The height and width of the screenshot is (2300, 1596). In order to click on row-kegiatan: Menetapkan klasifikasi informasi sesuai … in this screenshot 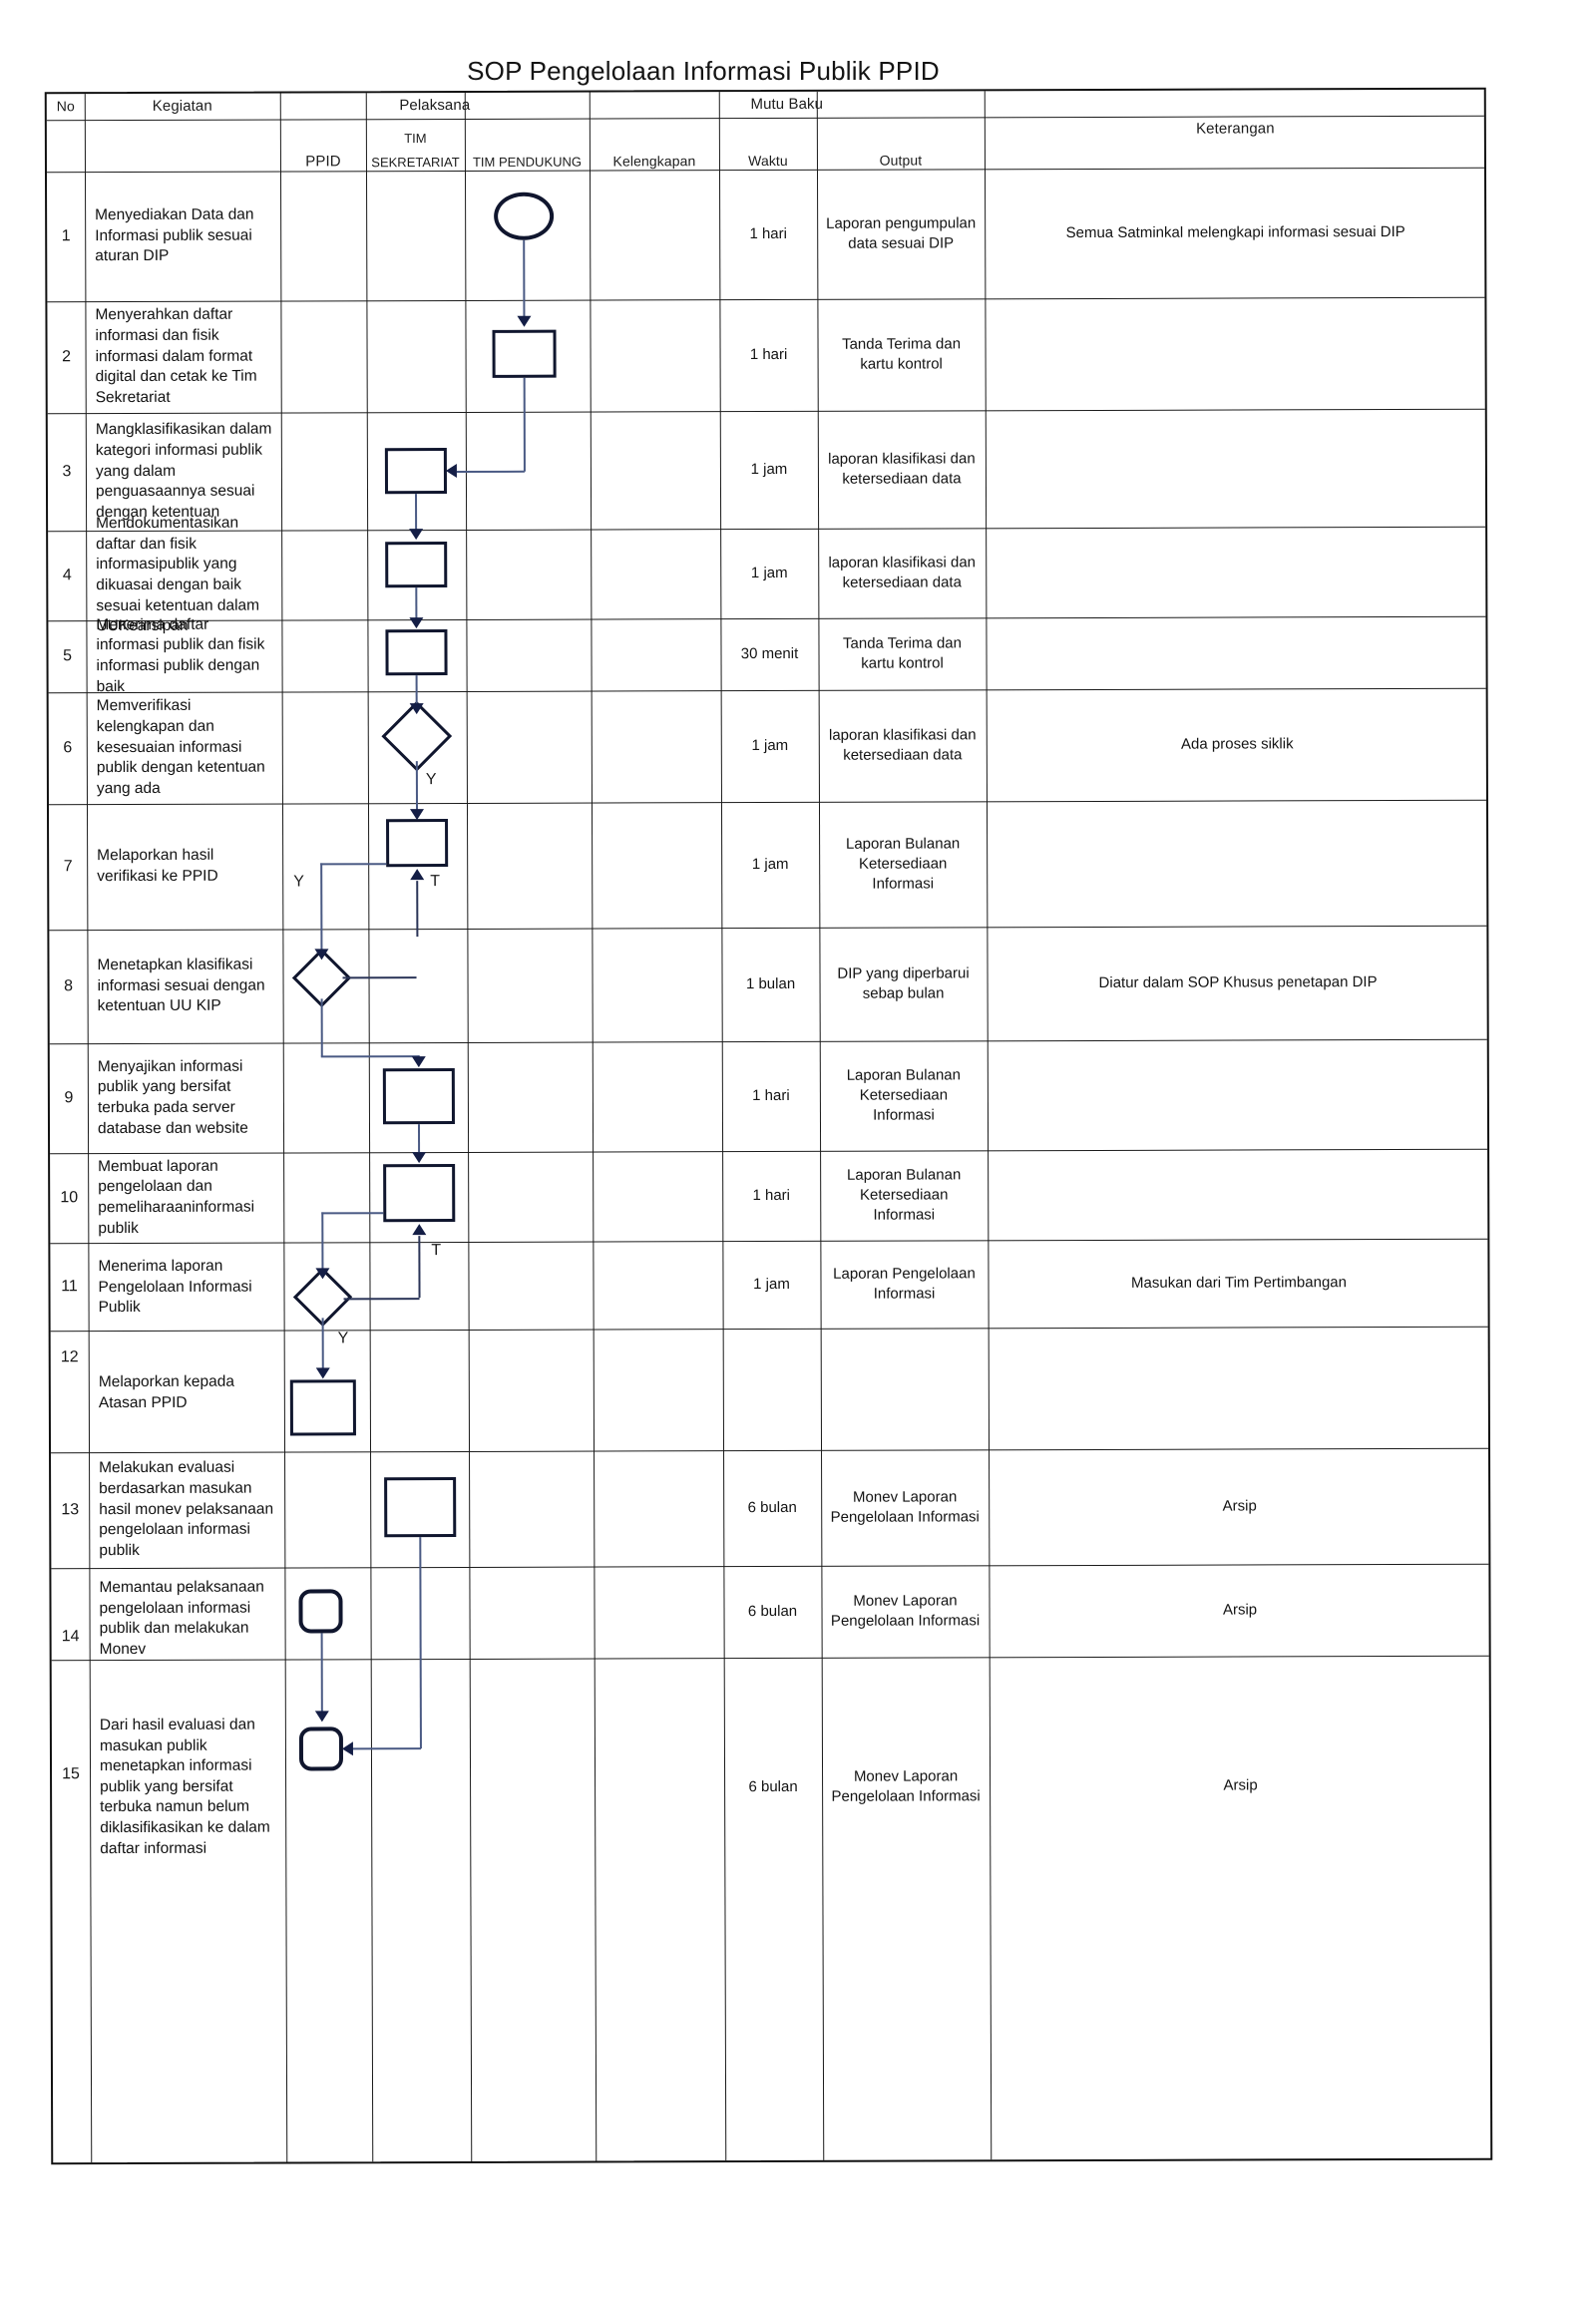, I will do `click(181, 985)`.